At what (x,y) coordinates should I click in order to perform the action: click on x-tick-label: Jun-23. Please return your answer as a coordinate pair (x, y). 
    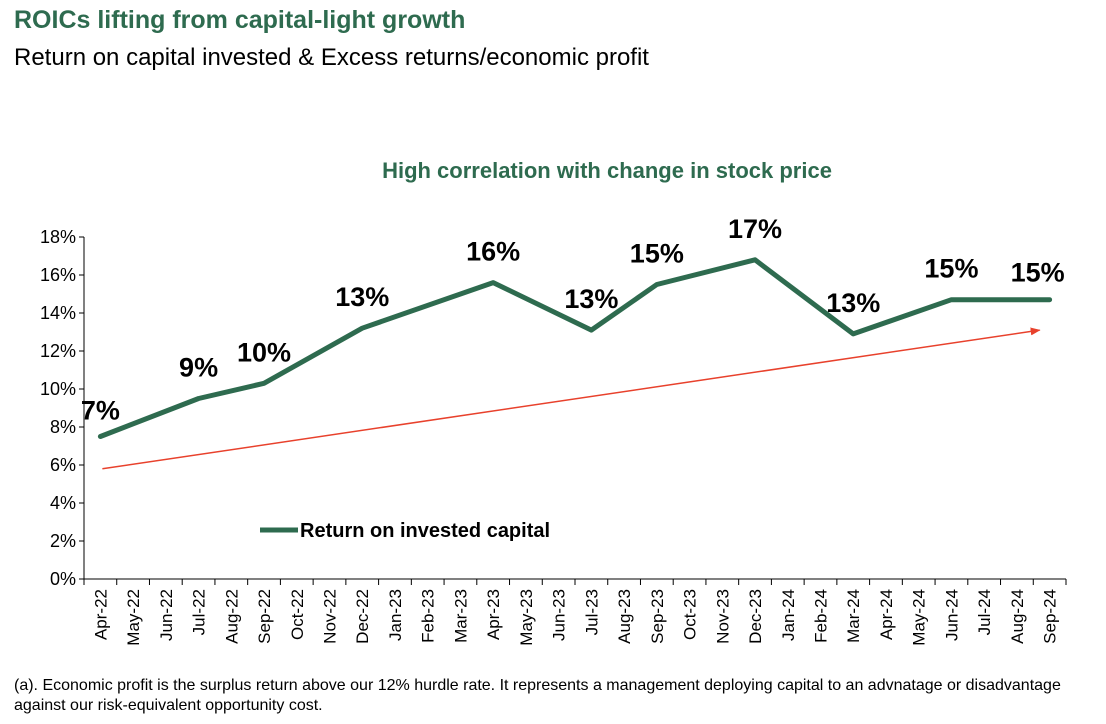
    Looking at the image, I should click on (559, 615).